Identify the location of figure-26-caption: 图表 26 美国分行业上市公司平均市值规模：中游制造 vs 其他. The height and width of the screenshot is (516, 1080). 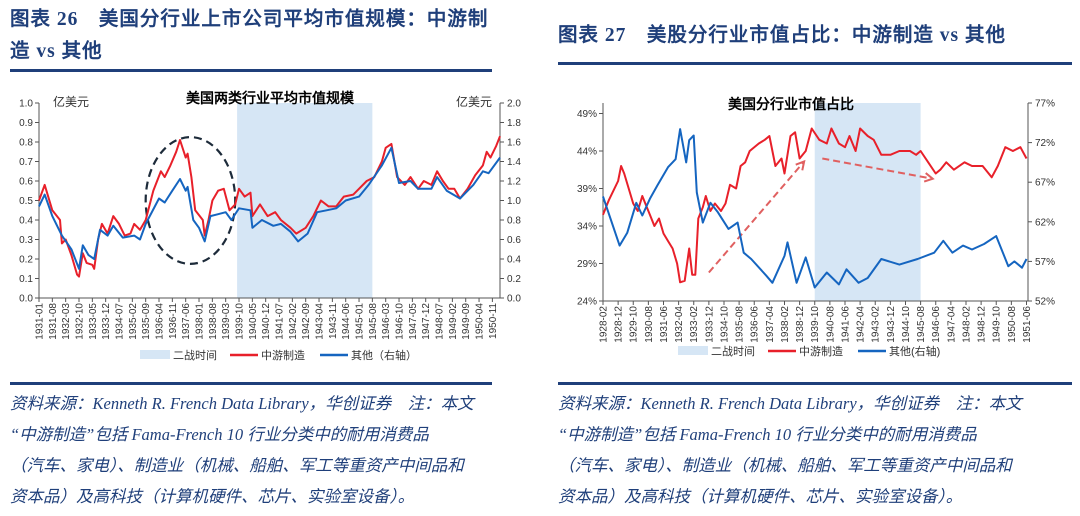
(251, 38).